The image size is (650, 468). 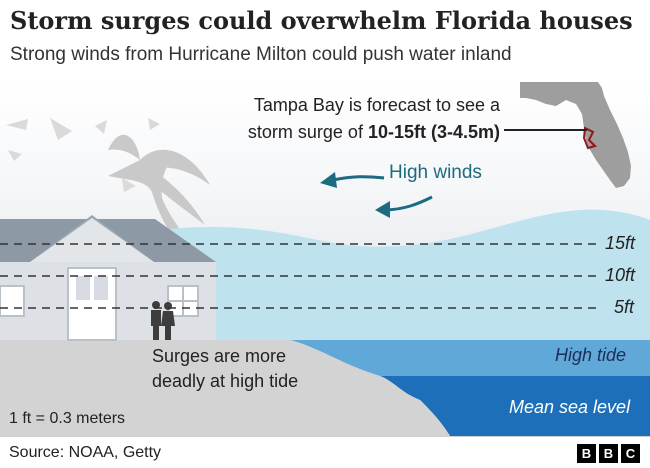 I want to click on tide-note-line-2: deadly at high tide, so click(x=225, y=381).